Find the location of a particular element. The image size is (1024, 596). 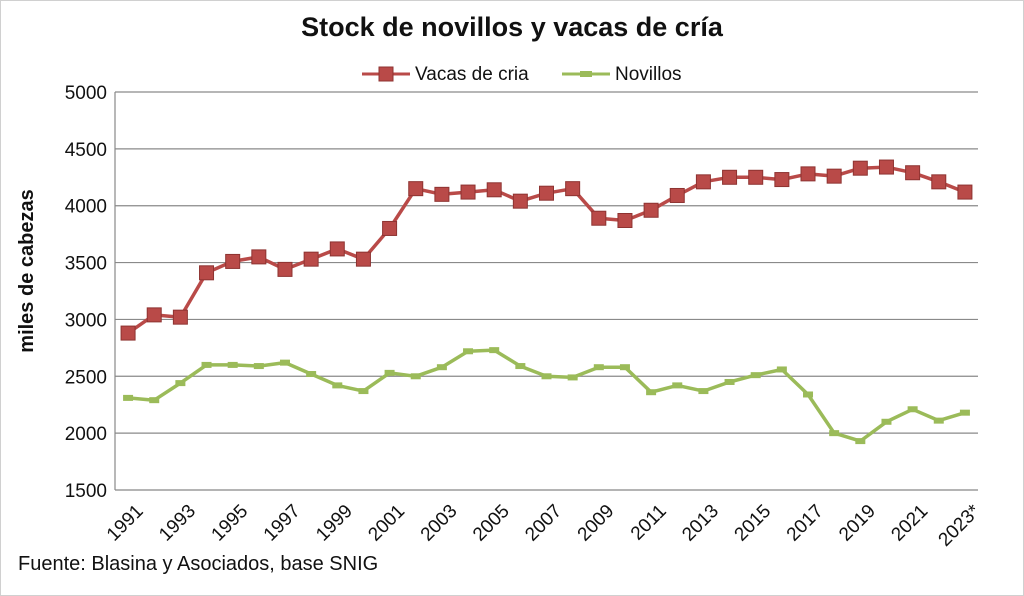

legend: Vacas de cria Novillos is located at coordinates (522, 74).